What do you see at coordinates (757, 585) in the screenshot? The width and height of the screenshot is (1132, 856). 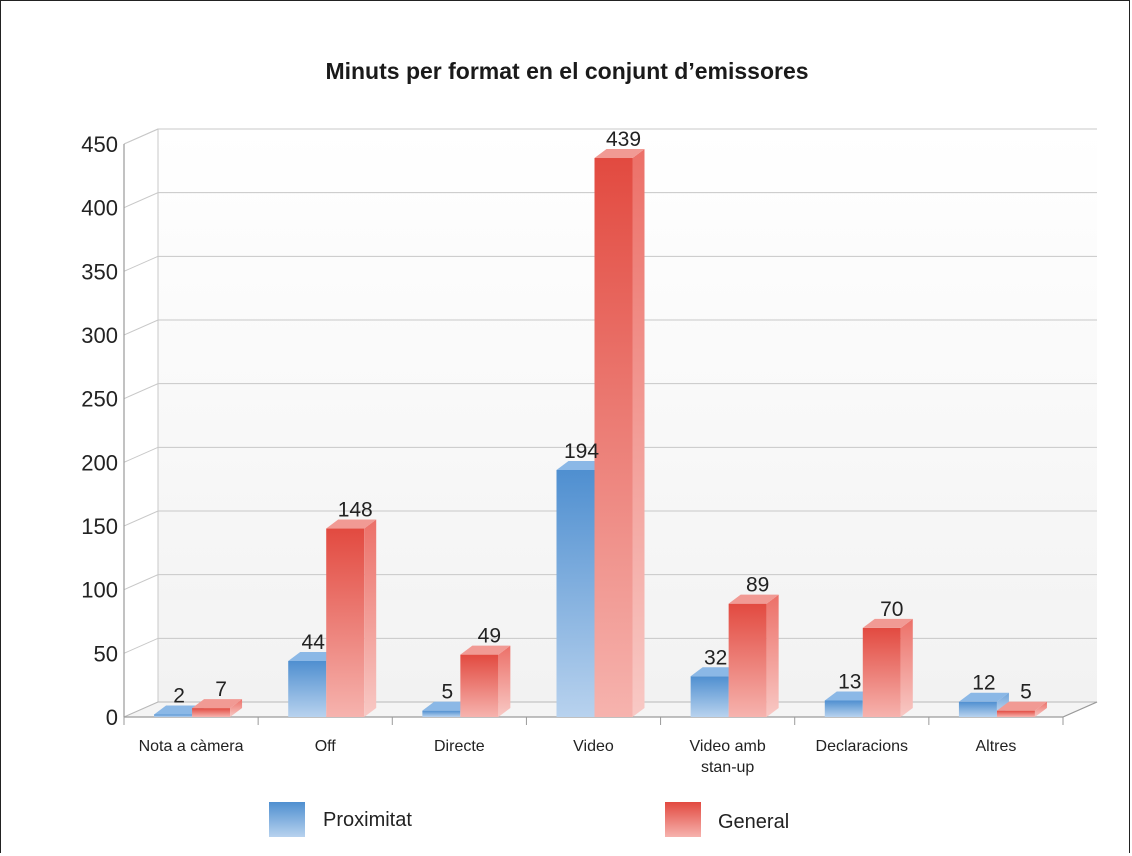 I see `data-label: 89` at bounding box center [757, 585].